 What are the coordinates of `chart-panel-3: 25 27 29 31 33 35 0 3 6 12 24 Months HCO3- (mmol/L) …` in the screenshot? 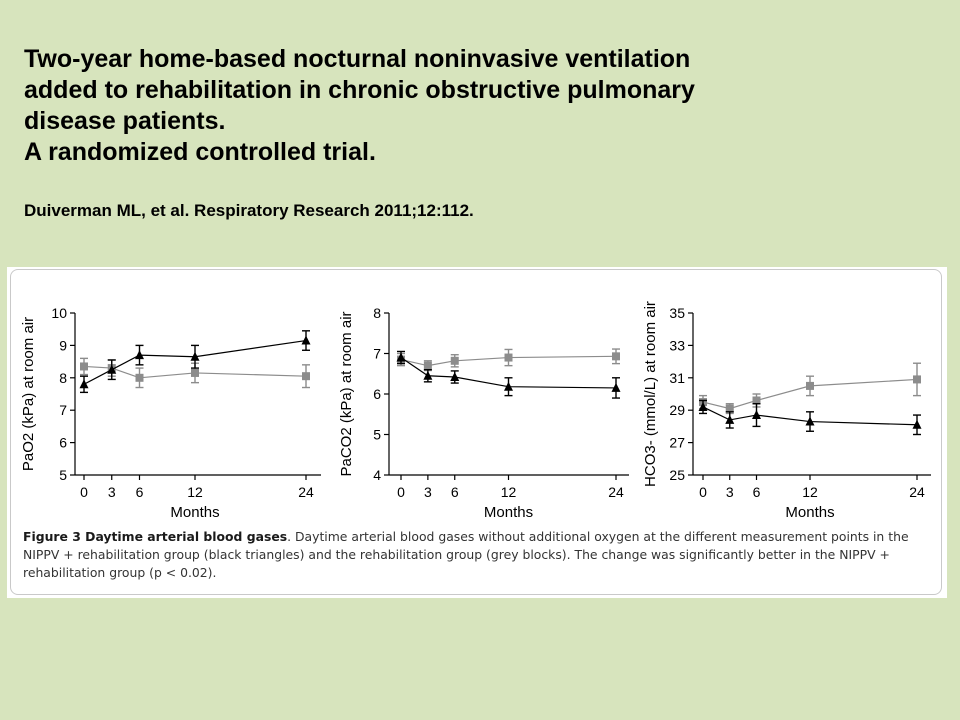 It's located at (786, 411).